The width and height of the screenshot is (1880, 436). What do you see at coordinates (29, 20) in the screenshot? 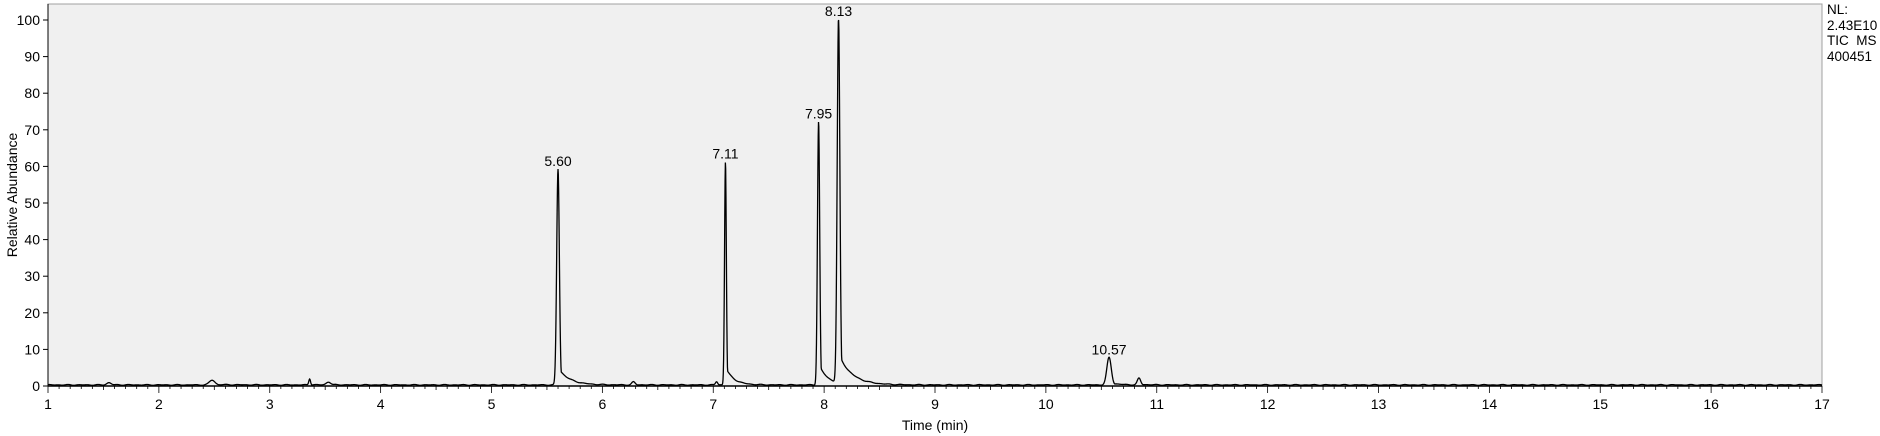
I see `y-tick-label: 100` at bounding box center [29, 20].